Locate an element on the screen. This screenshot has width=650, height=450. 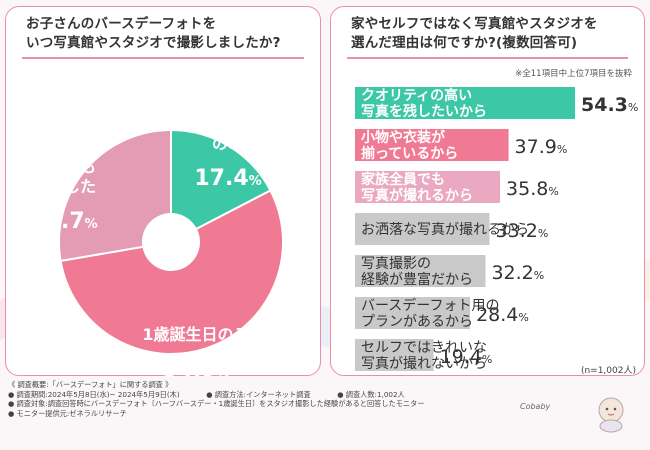
baby-mascot-icon is located at coordinates (611, 415).